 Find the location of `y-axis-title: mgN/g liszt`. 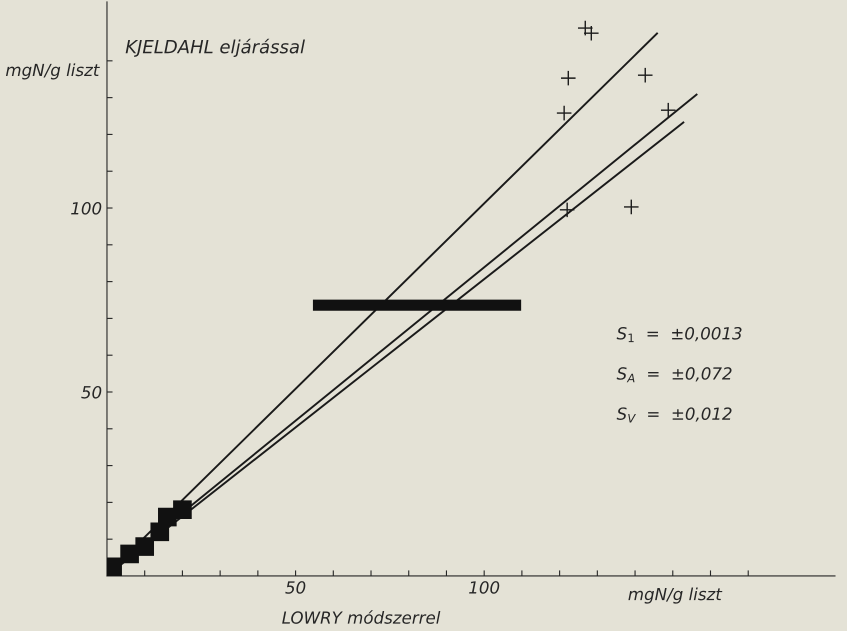

y-axis-title: mgN/g liszt is located at coordinates (53, 71).